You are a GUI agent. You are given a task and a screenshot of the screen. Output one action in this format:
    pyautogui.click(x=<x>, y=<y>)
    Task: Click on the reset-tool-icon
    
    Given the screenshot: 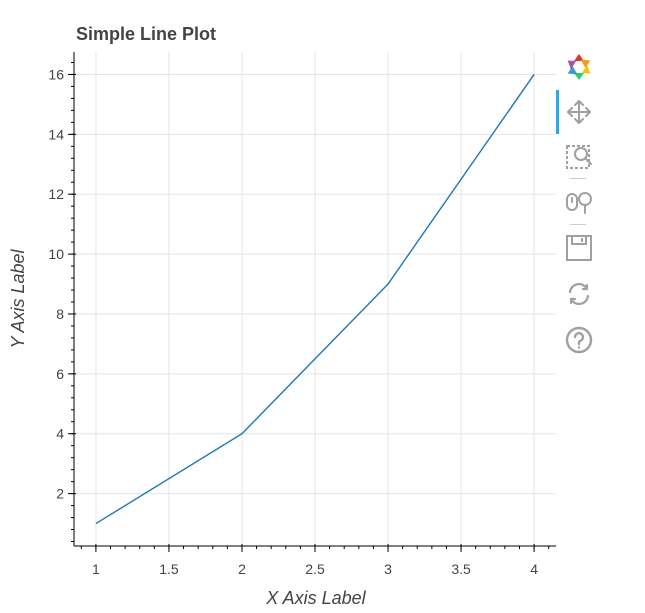 What is the action you would take?
    pyautogui.click(x=579, y=294)
    